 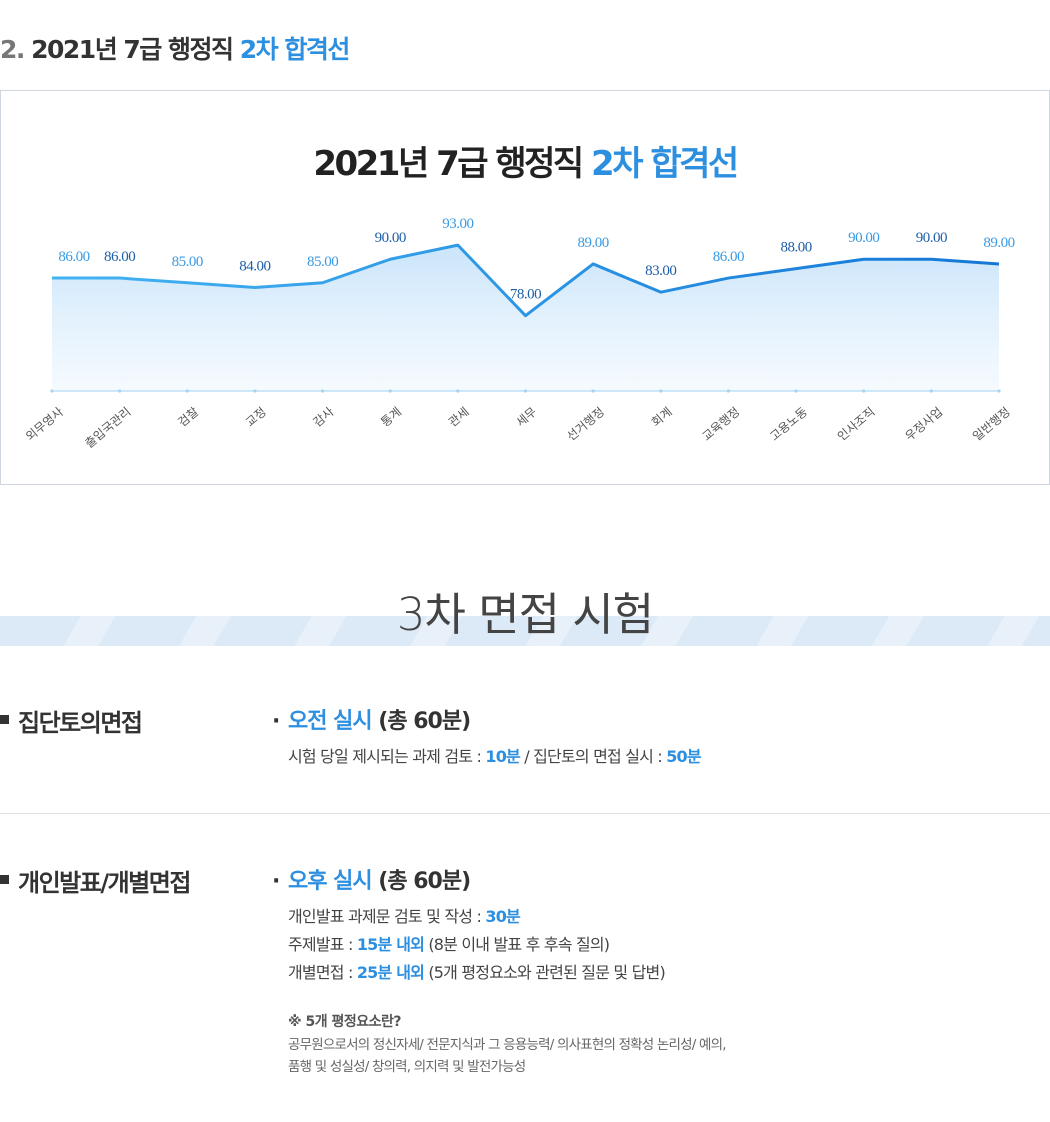 What do you see at coordinates (593, 756) in the screenshot?
I see `detail-text: / 집단토의 면접 실시 :` at bounding box center [593, 756].